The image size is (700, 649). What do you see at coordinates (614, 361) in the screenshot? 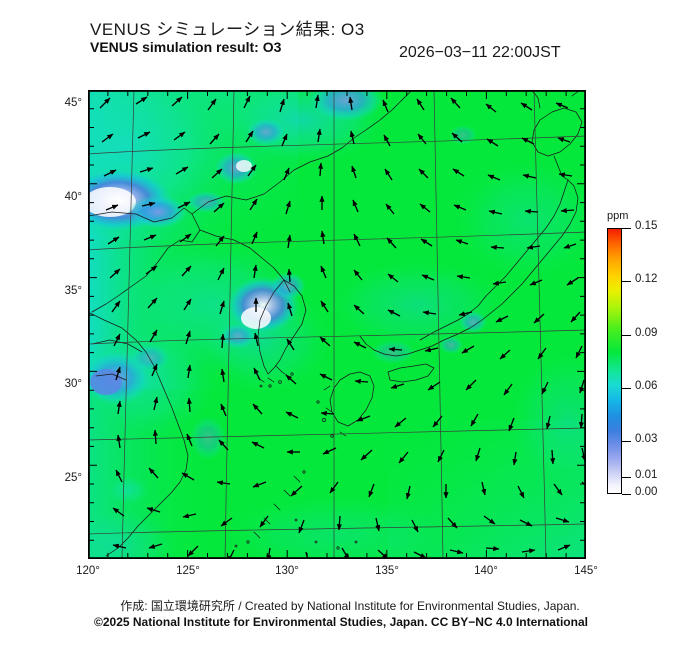
I see `colorbar-gradient` at bounding box center [614, 361].